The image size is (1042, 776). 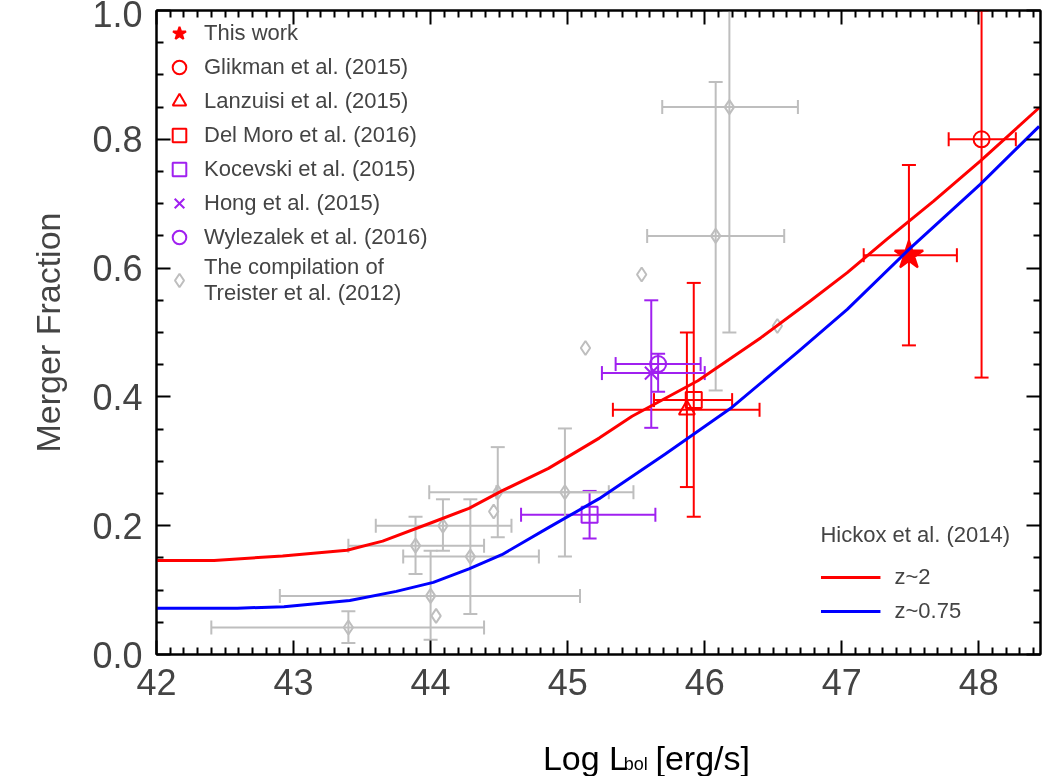 I want to click on legend-title: Hickox et al. (2014), so click(x=915, y=535).